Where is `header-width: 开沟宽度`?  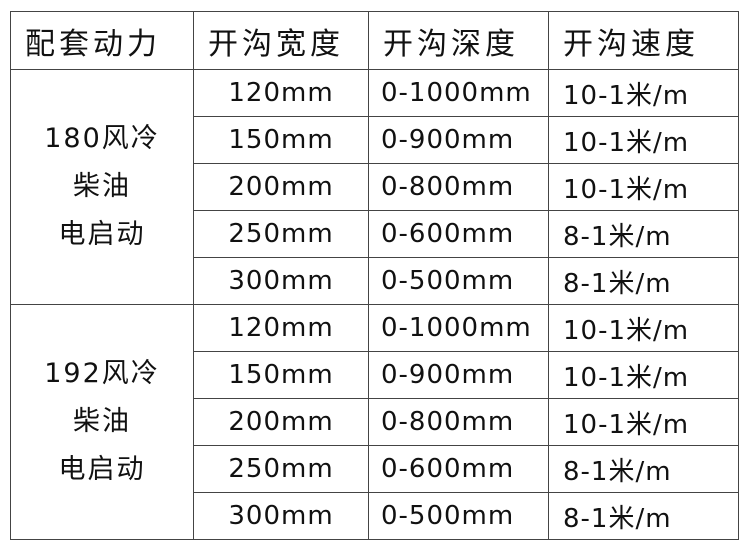 header-width: 开沟宽度 is located at coordinates (281, 40).